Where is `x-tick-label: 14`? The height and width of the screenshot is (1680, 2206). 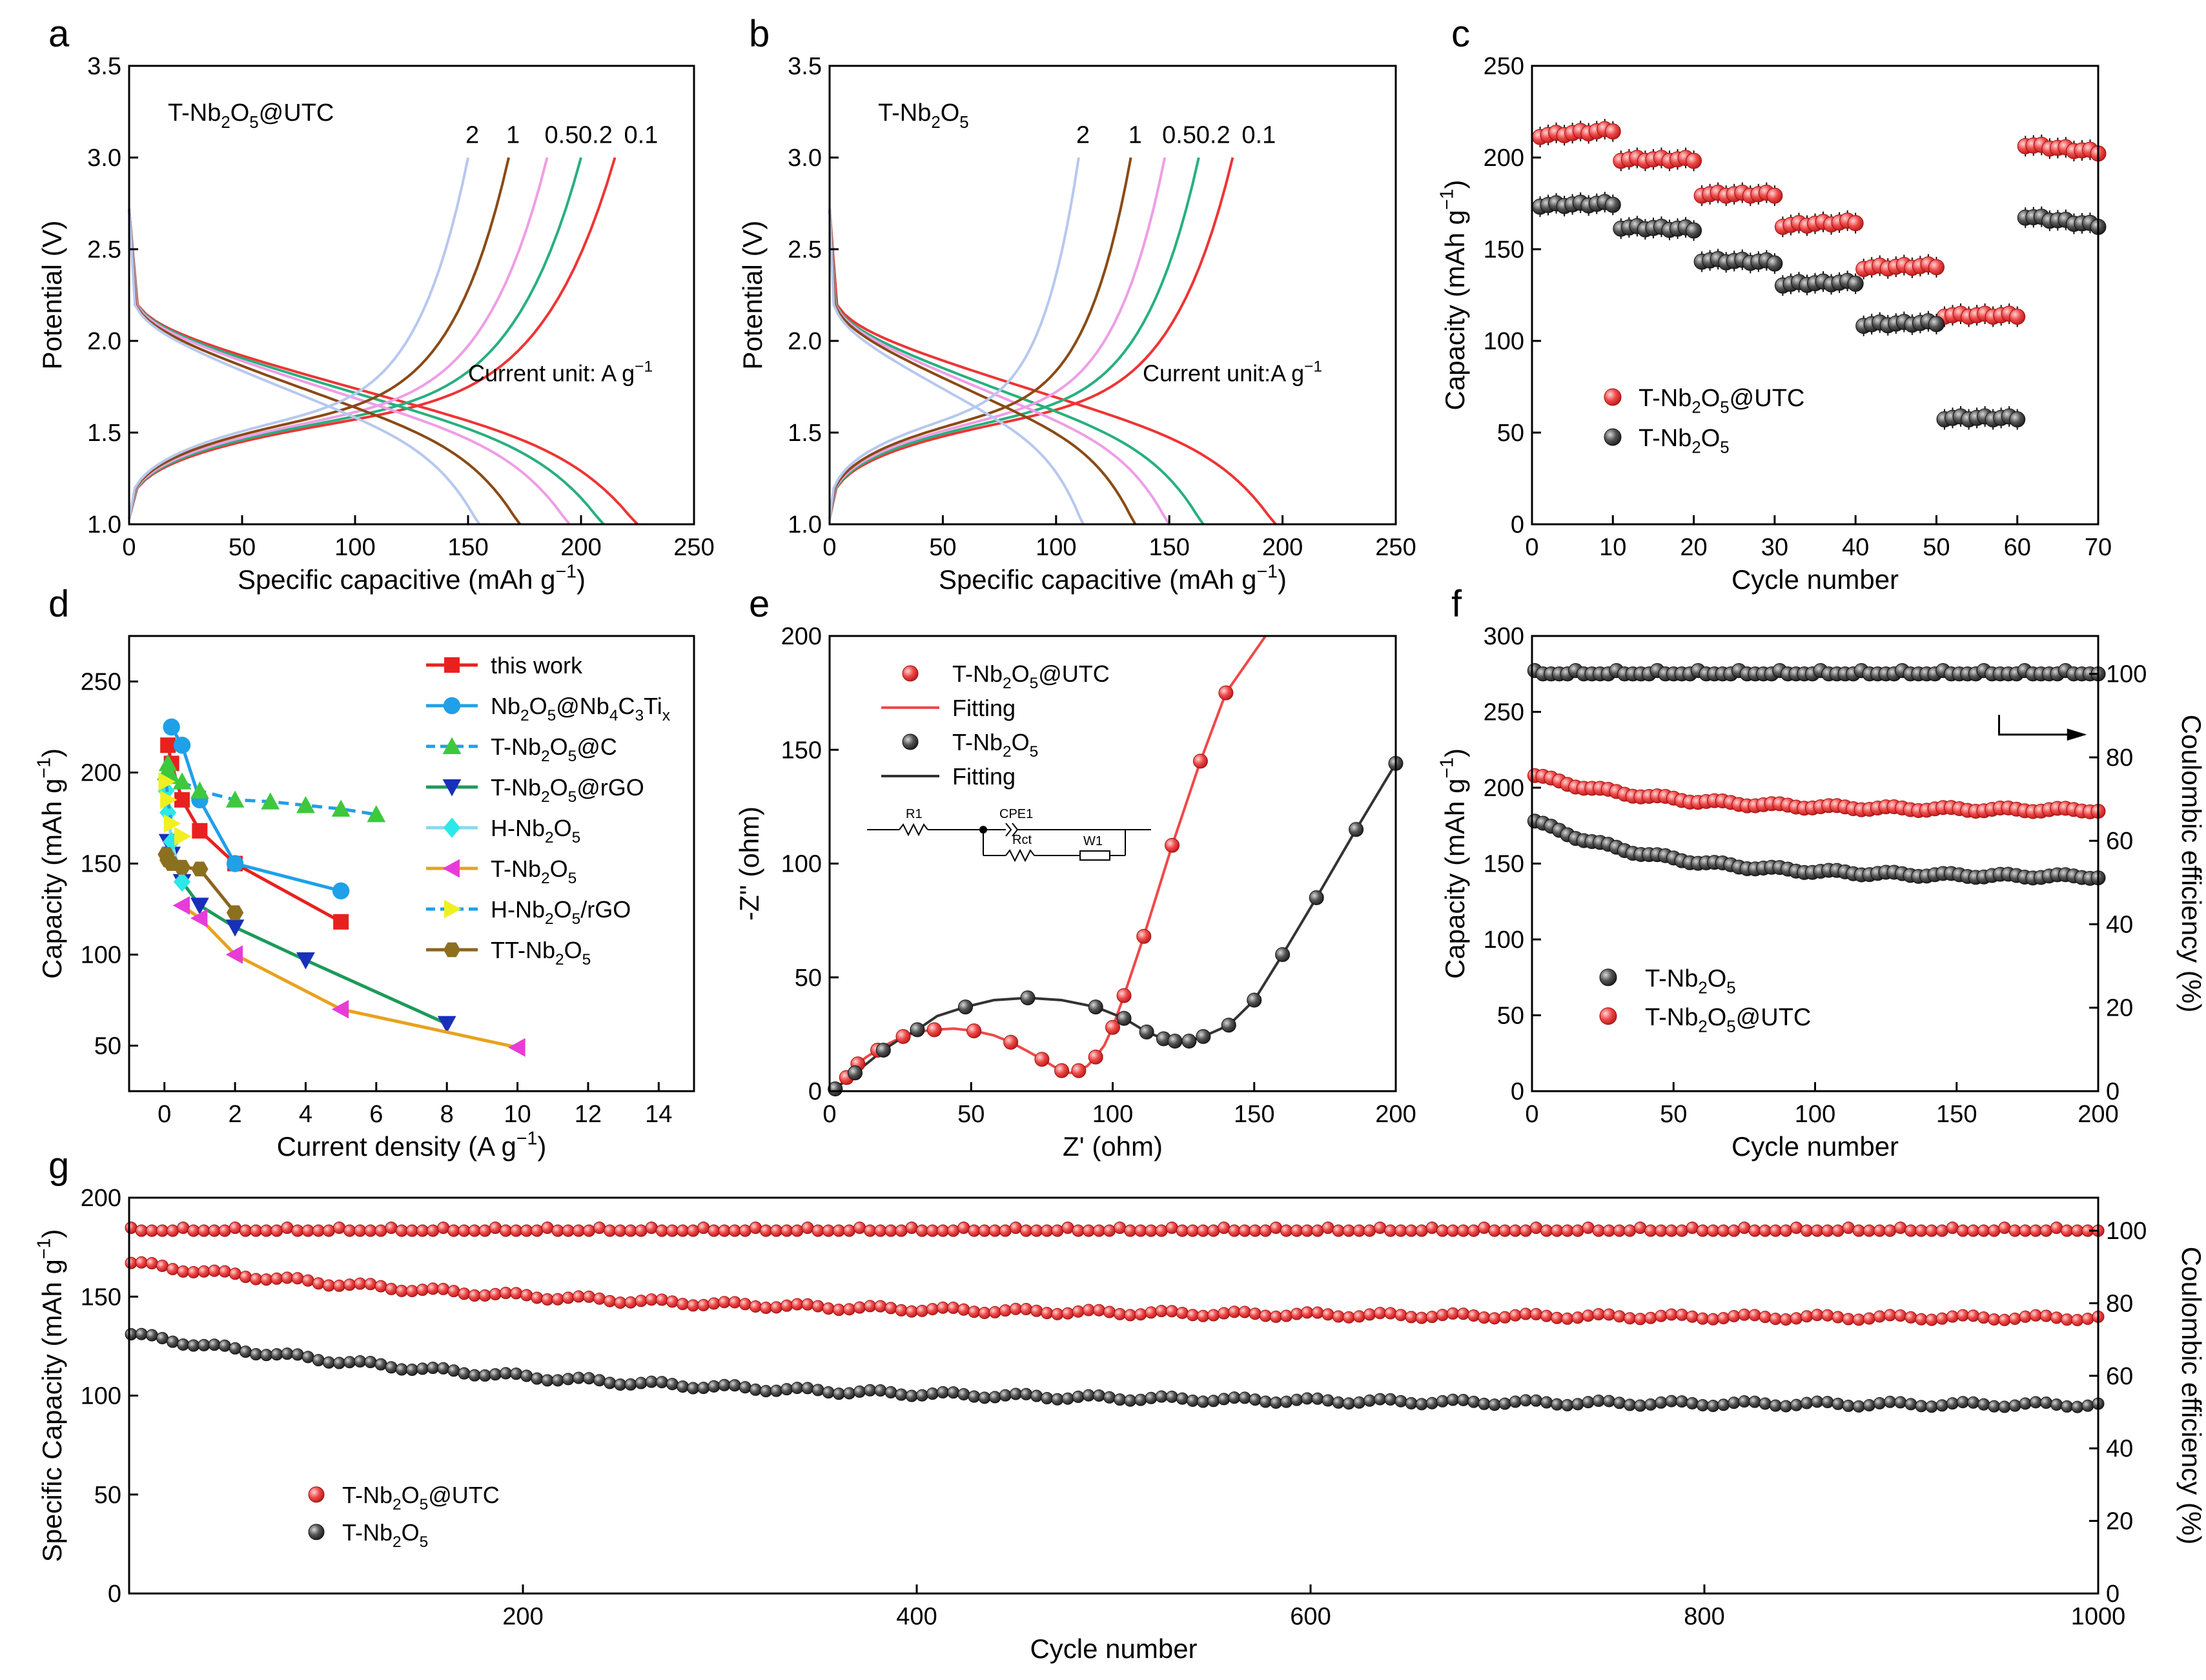
x-tick-label: 14 is located at coordinates (658, 1114).